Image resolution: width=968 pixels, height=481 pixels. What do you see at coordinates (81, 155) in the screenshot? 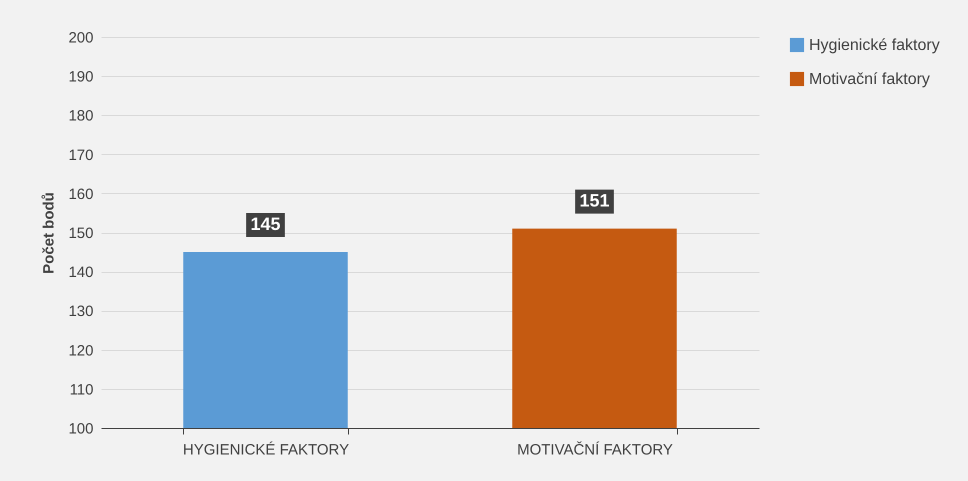
I see `y-tick-label: 170` at bounding box center [81, 155].